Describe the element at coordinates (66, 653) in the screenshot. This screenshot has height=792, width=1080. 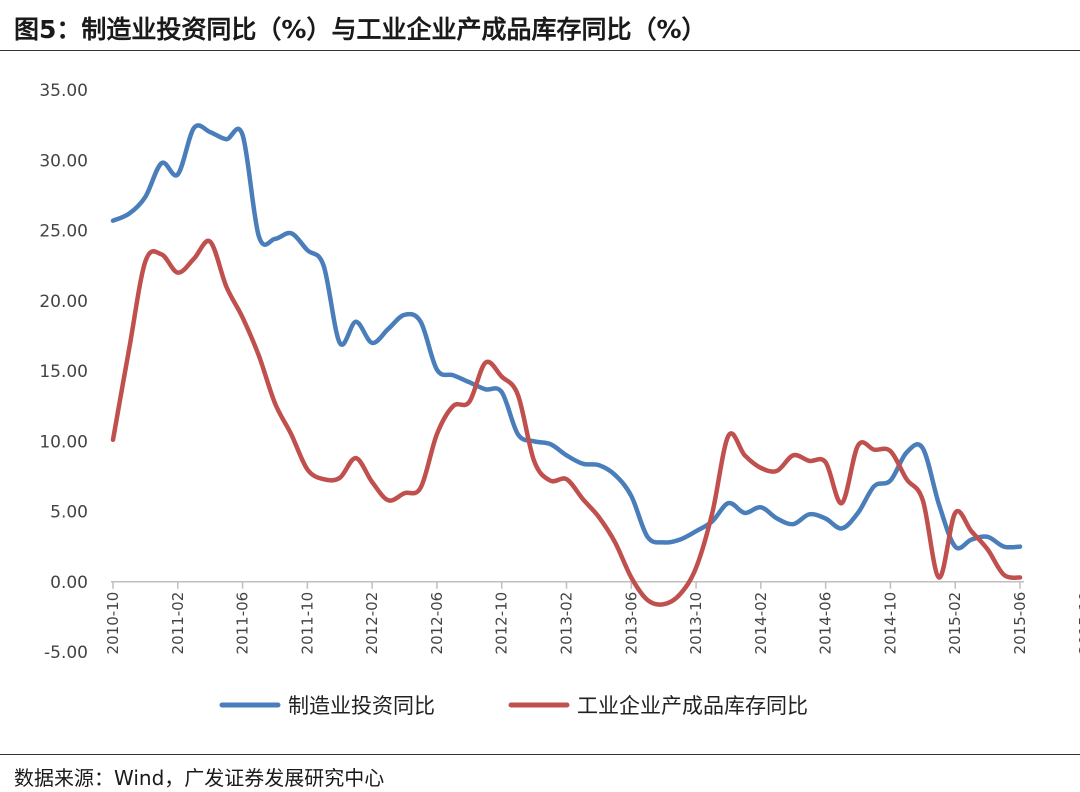
I see `y-tick-label: -5.00` at that location.